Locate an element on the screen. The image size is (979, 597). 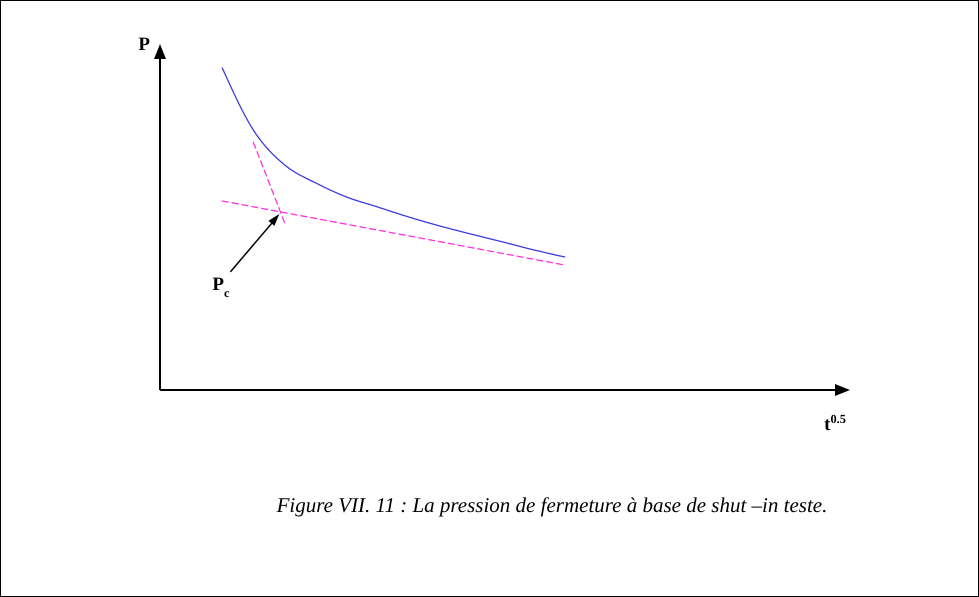
annotation: P$_{c}$ is located at coordinates (221, 287).